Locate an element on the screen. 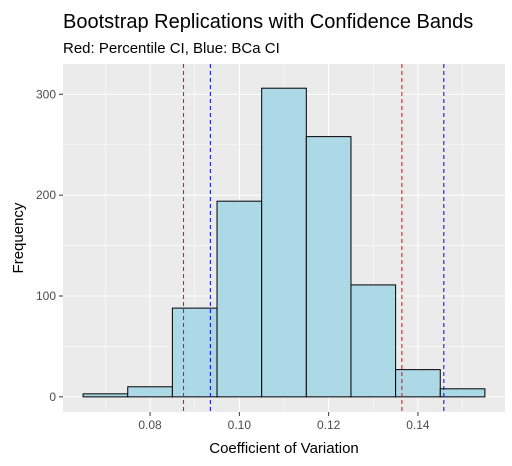  y-tick-label: 0 is located at coordinates (52, 397).